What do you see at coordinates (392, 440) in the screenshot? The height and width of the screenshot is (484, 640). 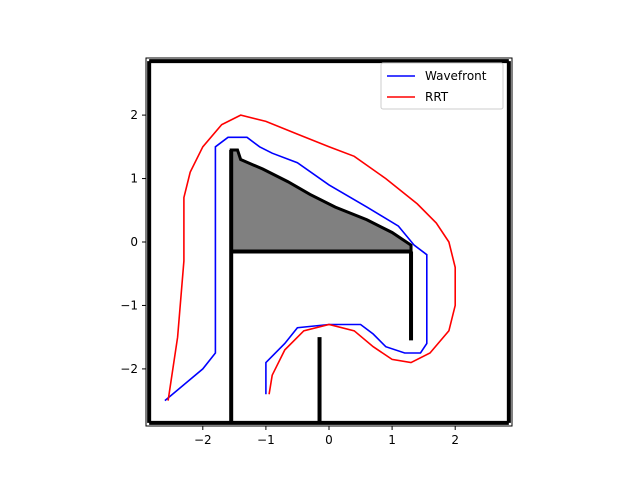 I see `x-tick-label-3: 1` at bounding box center [392, 440].